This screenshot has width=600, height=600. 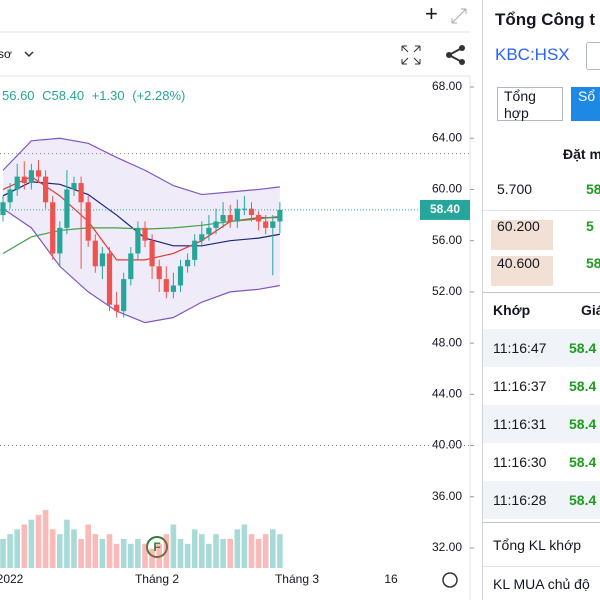 I want to click on add-button: +, so click(x=431, y=13).